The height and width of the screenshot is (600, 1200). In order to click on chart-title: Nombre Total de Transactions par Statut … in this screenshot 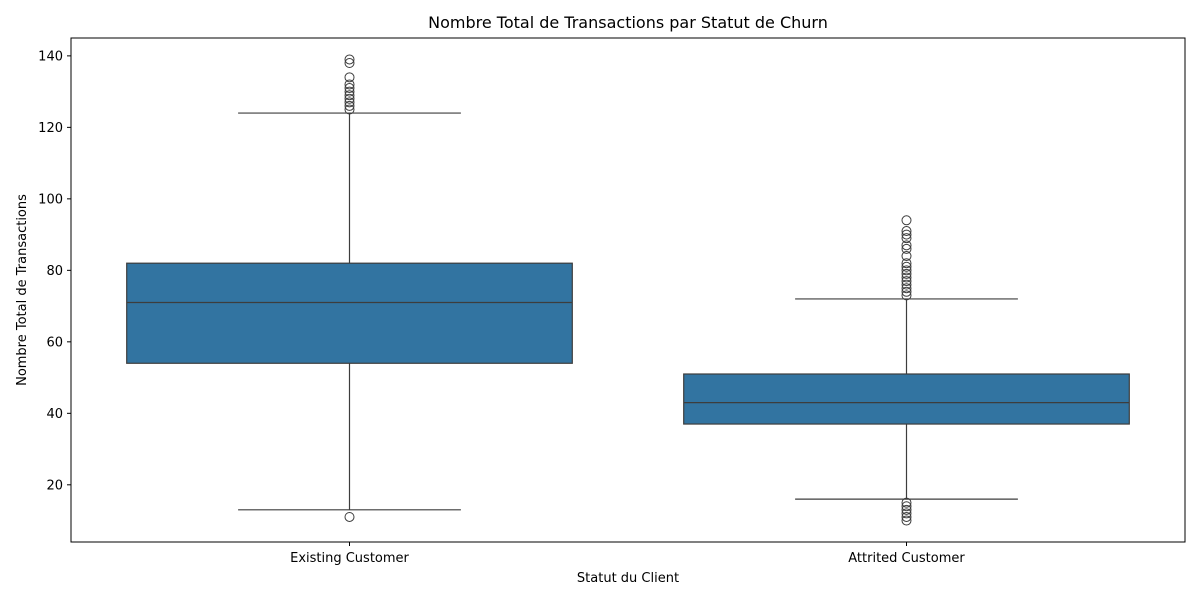, I will do `click(628, 22)`.